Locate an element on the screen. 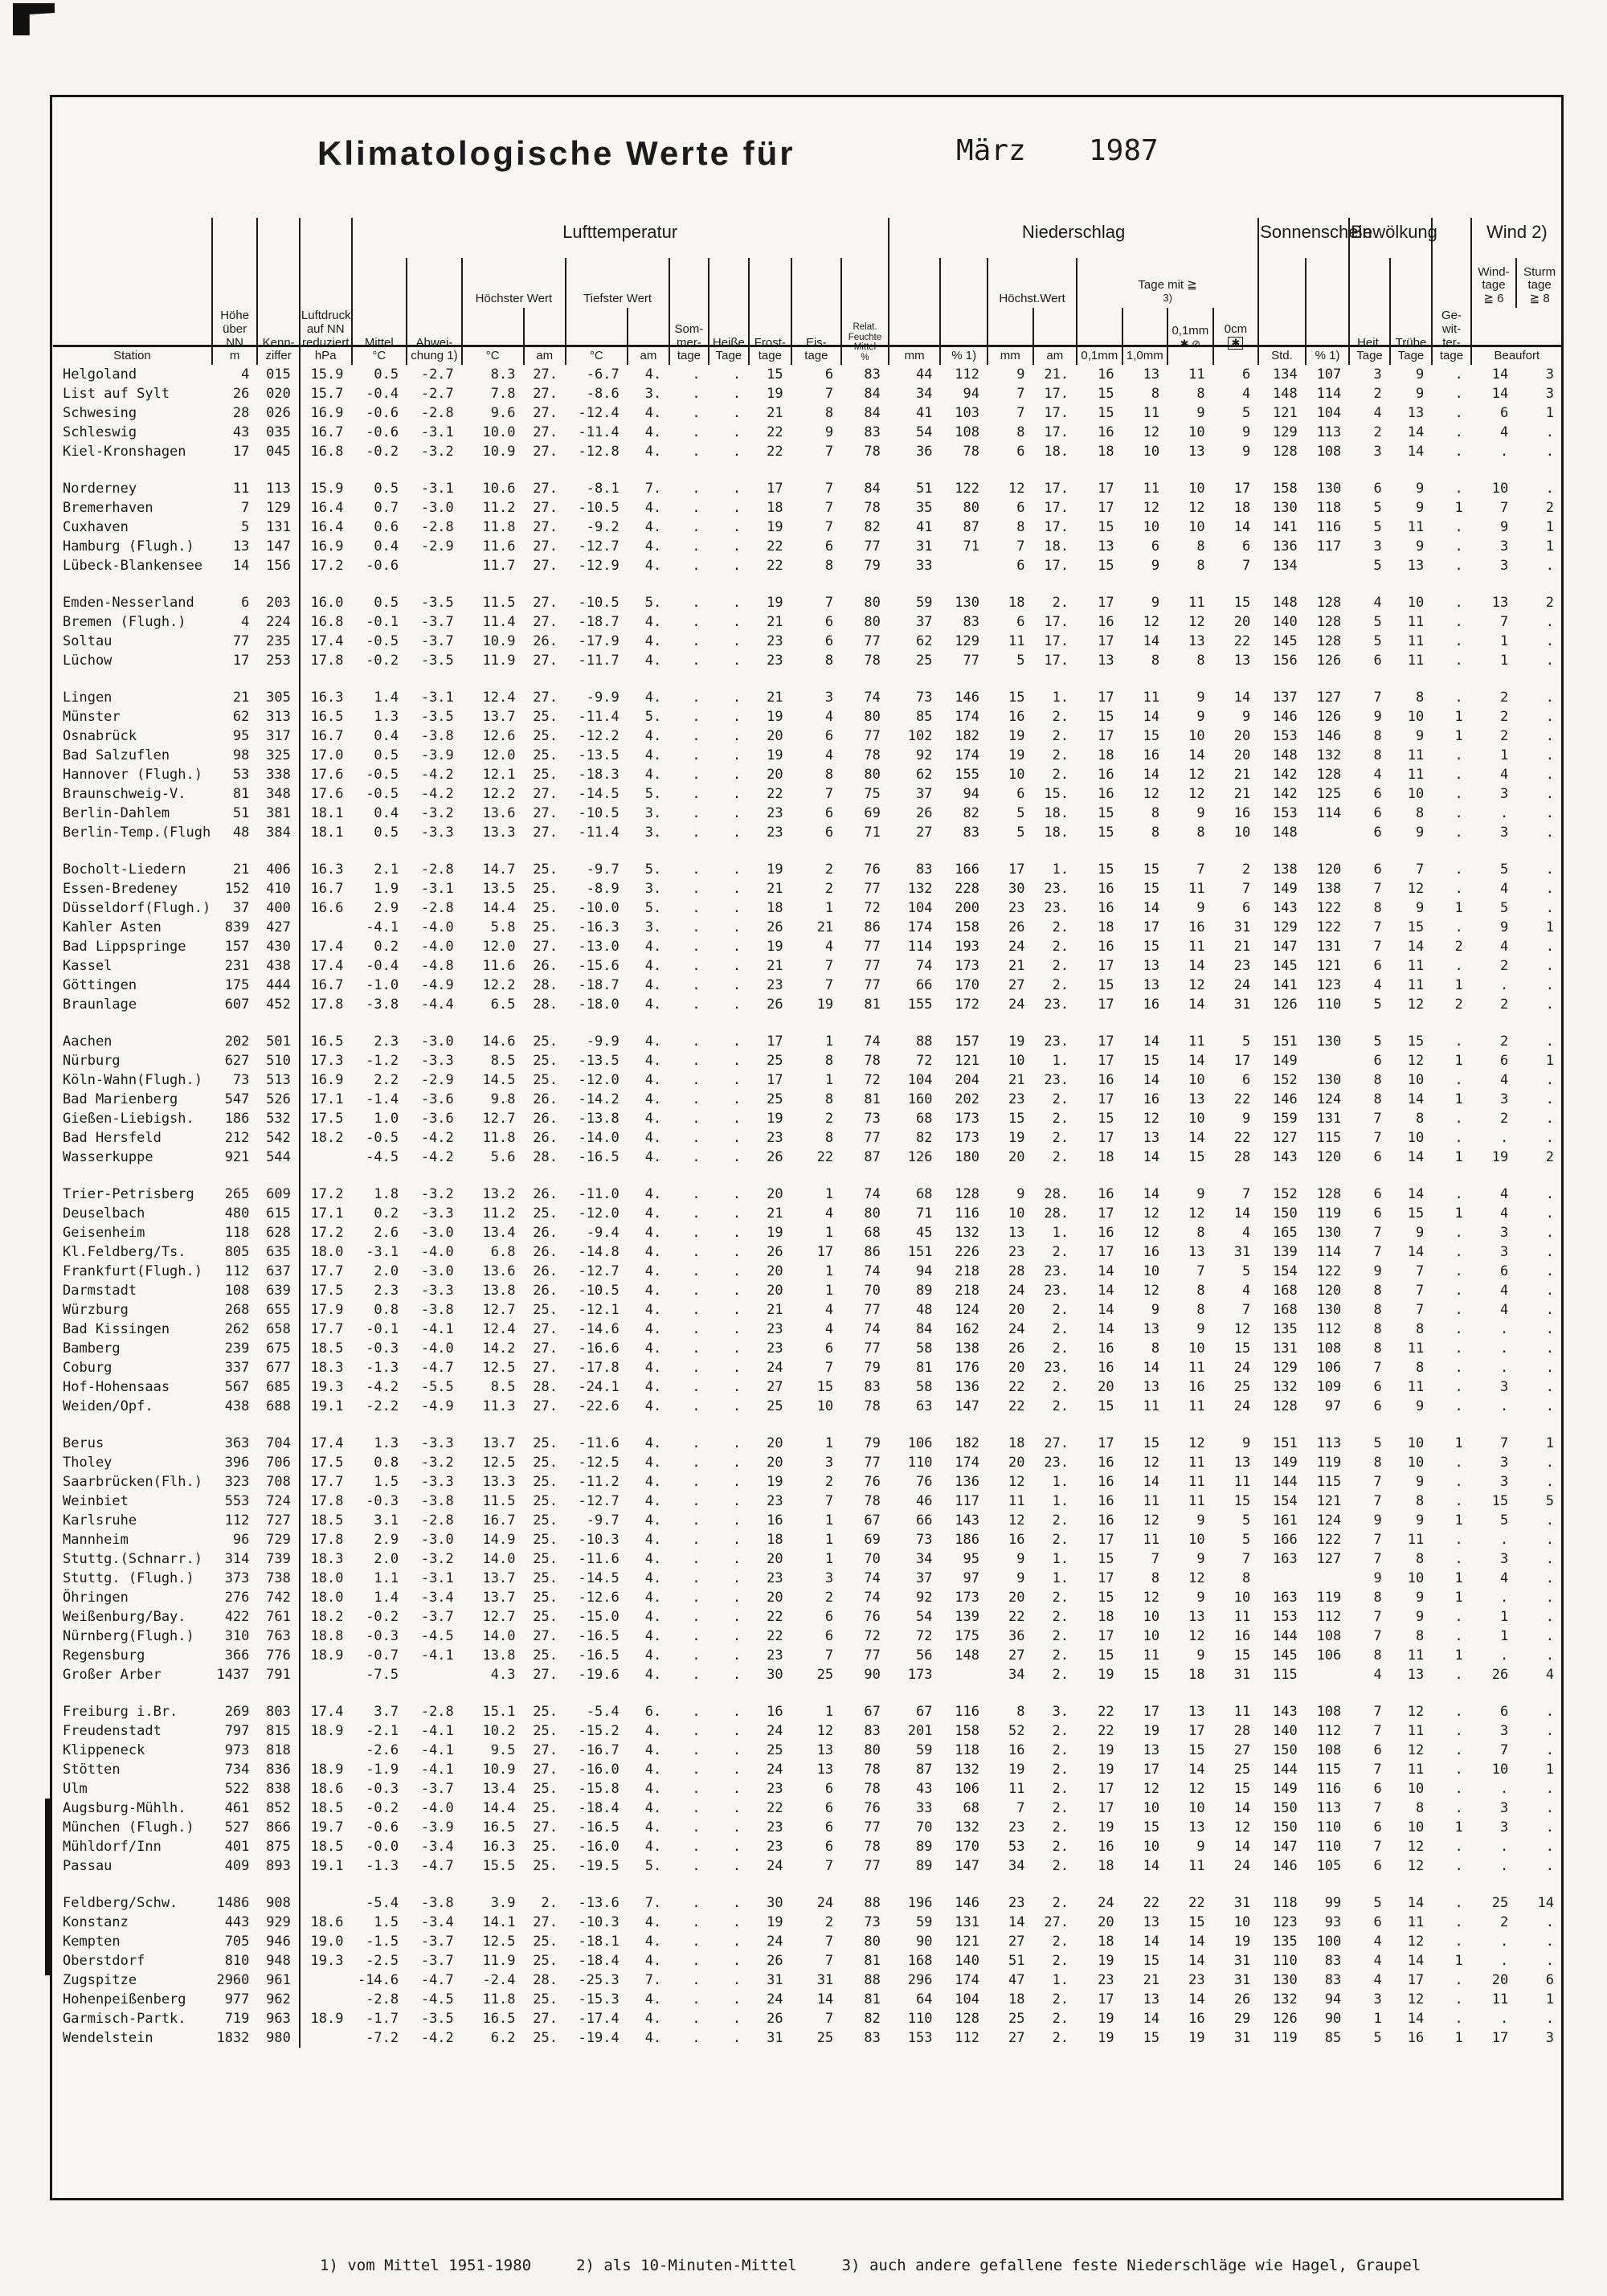  cell-frost: 17 is located at coordinates (775, 1080).